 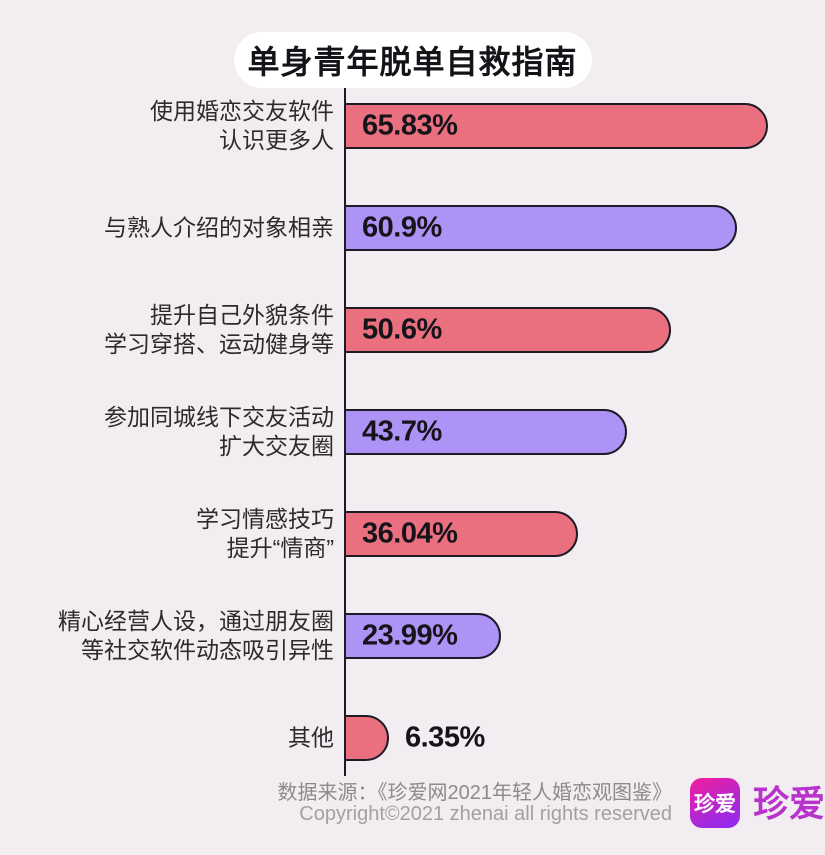 What do you see at coordinates (219, 344) in the screenshot?
I see `bar-label-line: 学习穿搭、运动健身等` at bounding box center [219, 344].